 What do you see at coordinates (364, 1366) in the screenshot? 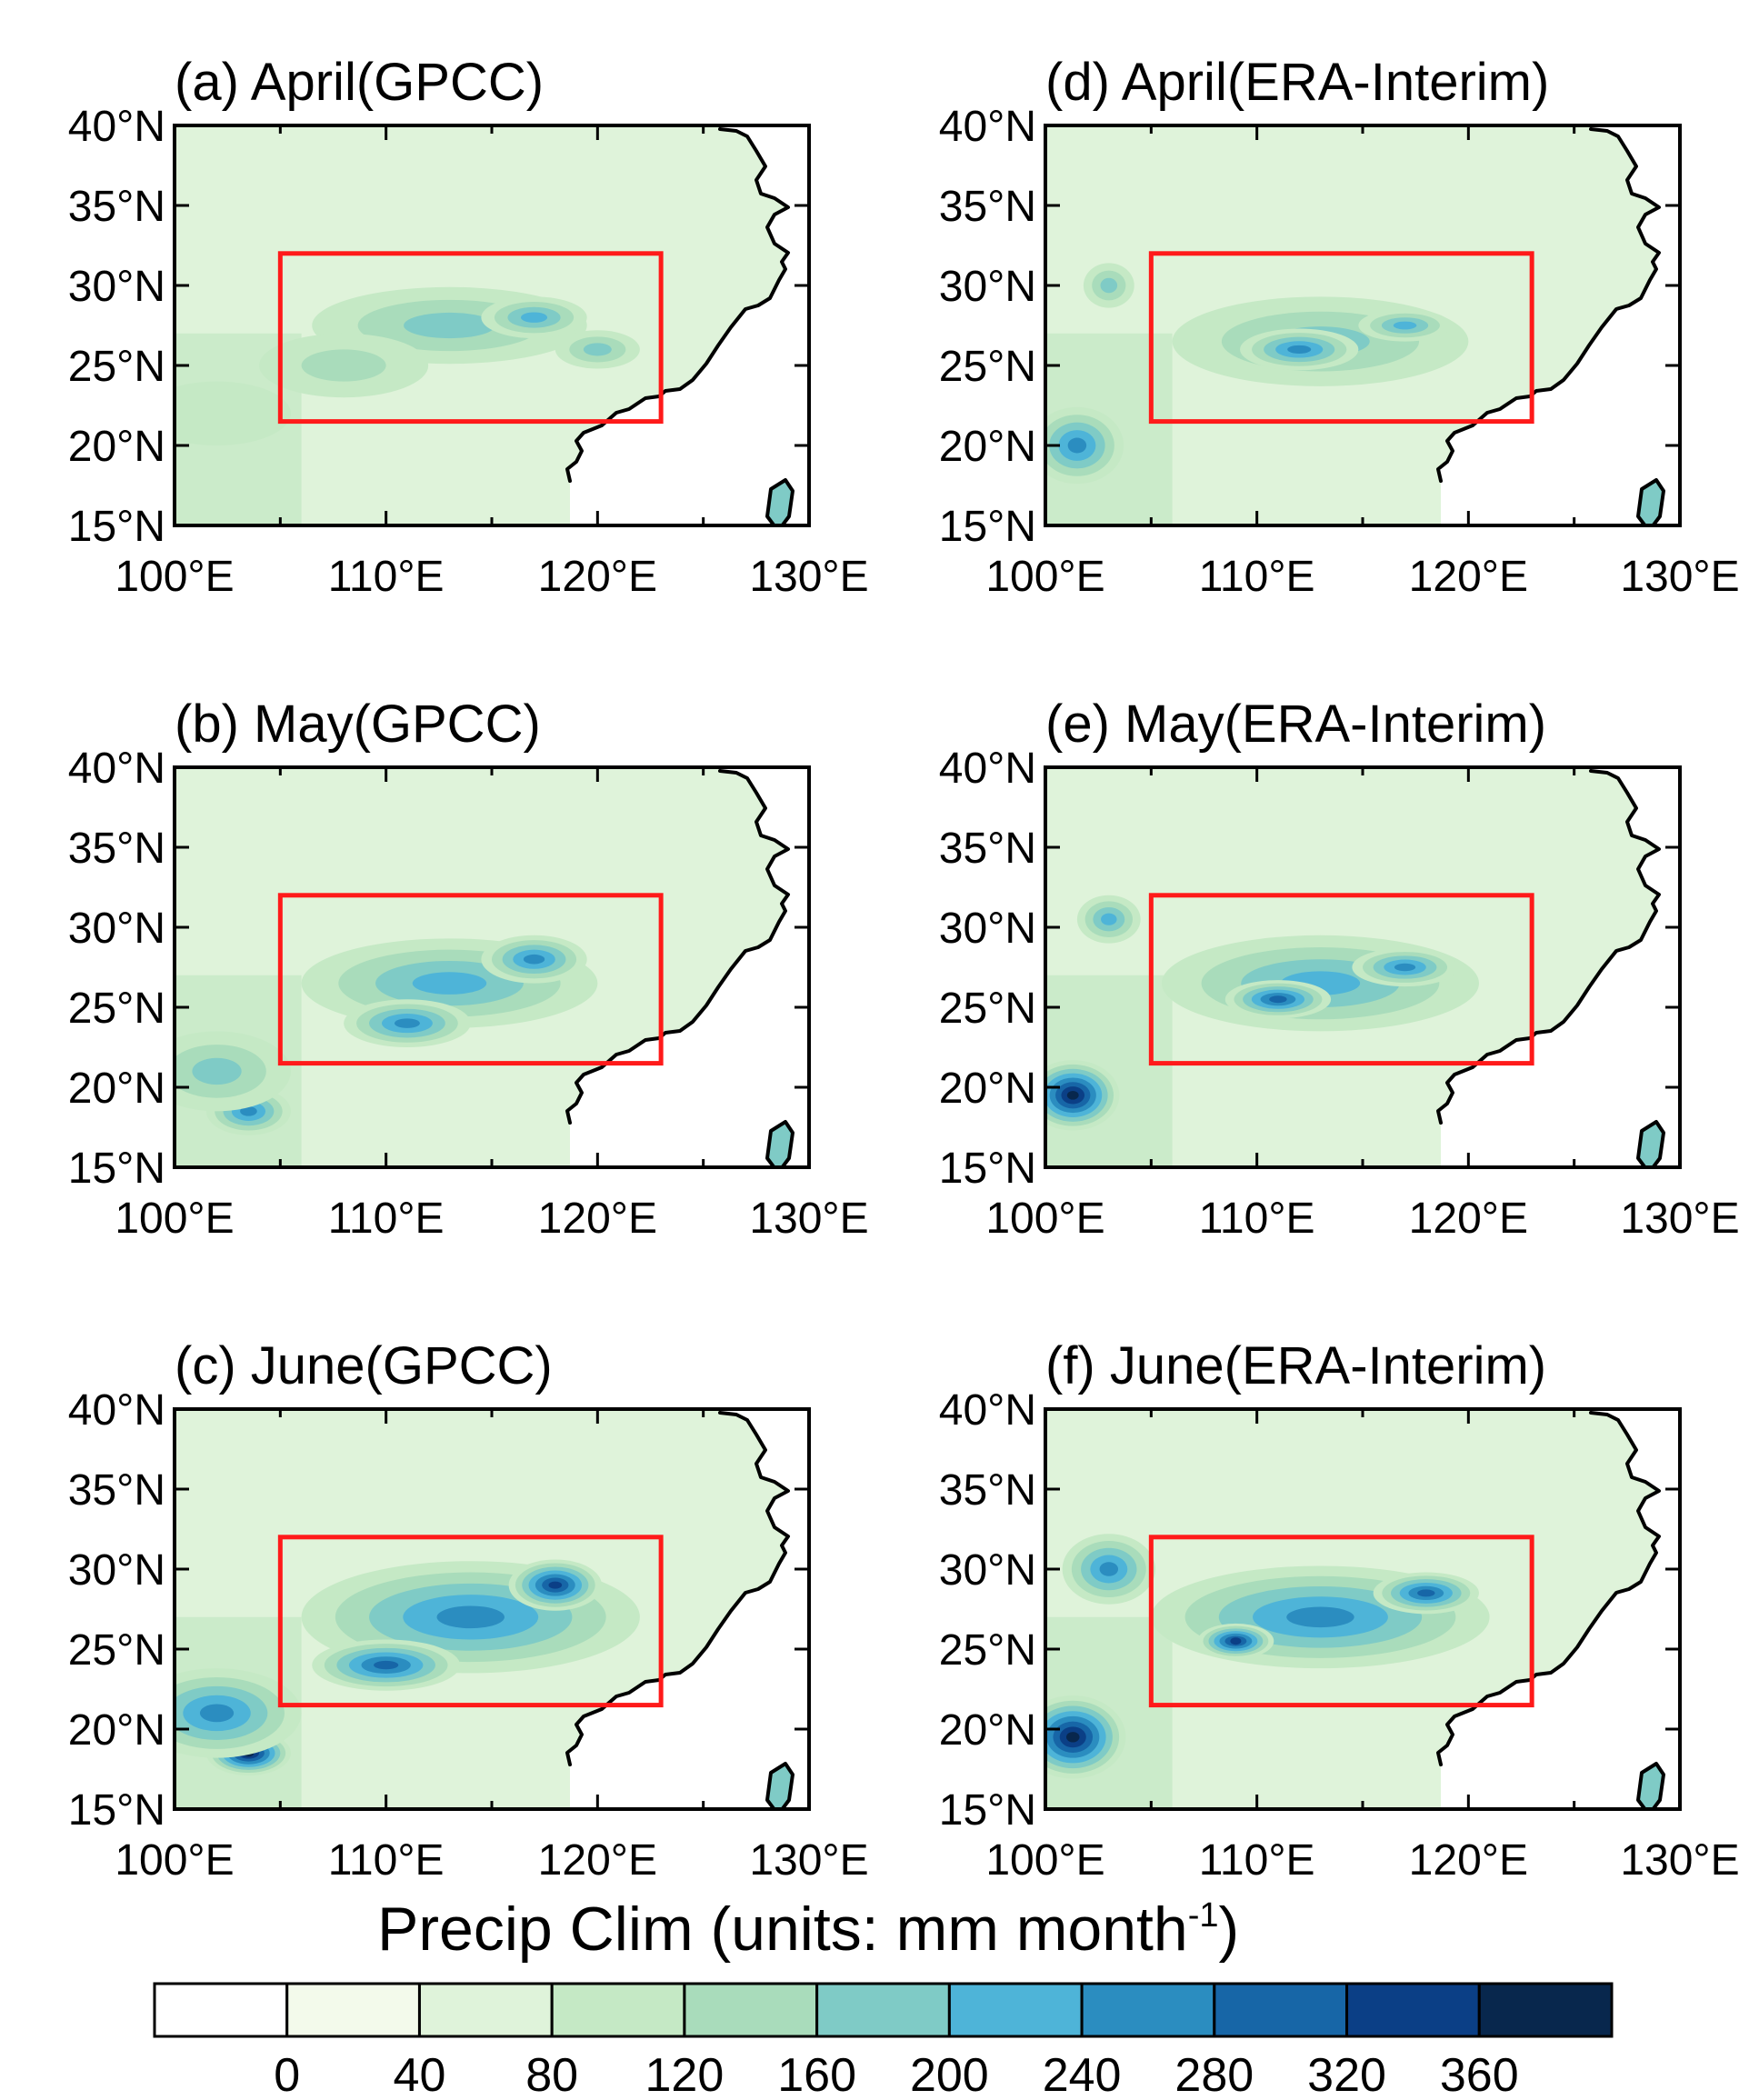
I see `panel-title: (c) June(GPCC)` at bounding box center [364, 1366].